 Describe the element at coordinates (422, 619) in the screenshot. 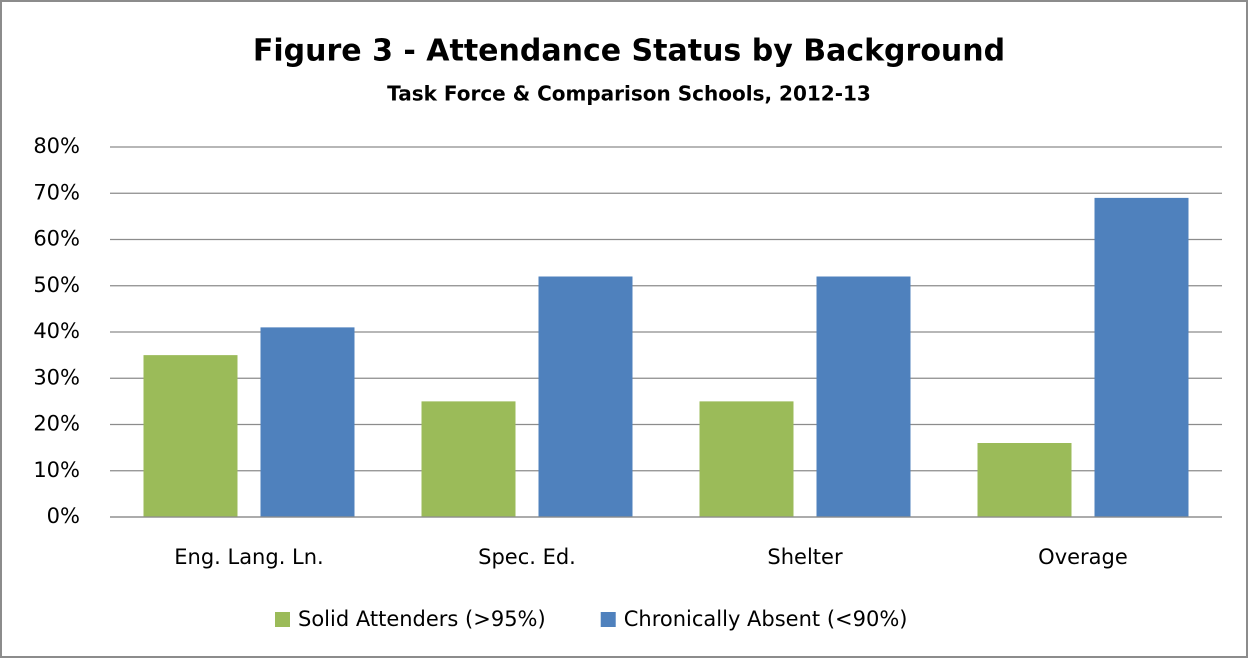

I see `legend-label: Solid Attenders (>95%)` at that location.